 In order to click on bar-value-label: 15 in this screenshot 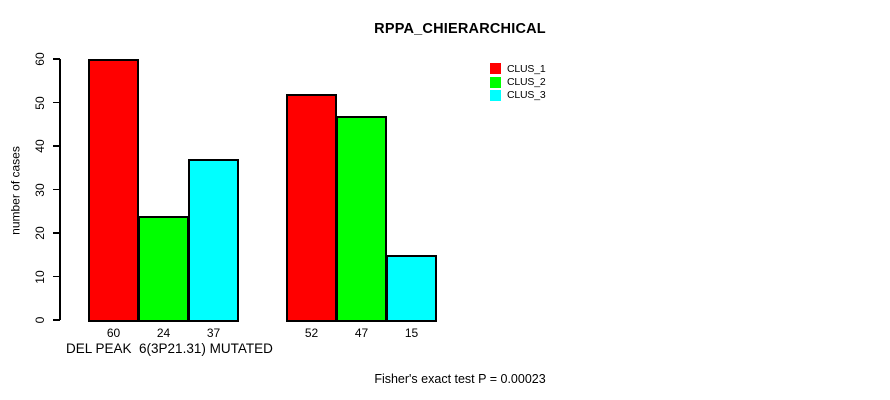, I will do `click(411, 333)`.